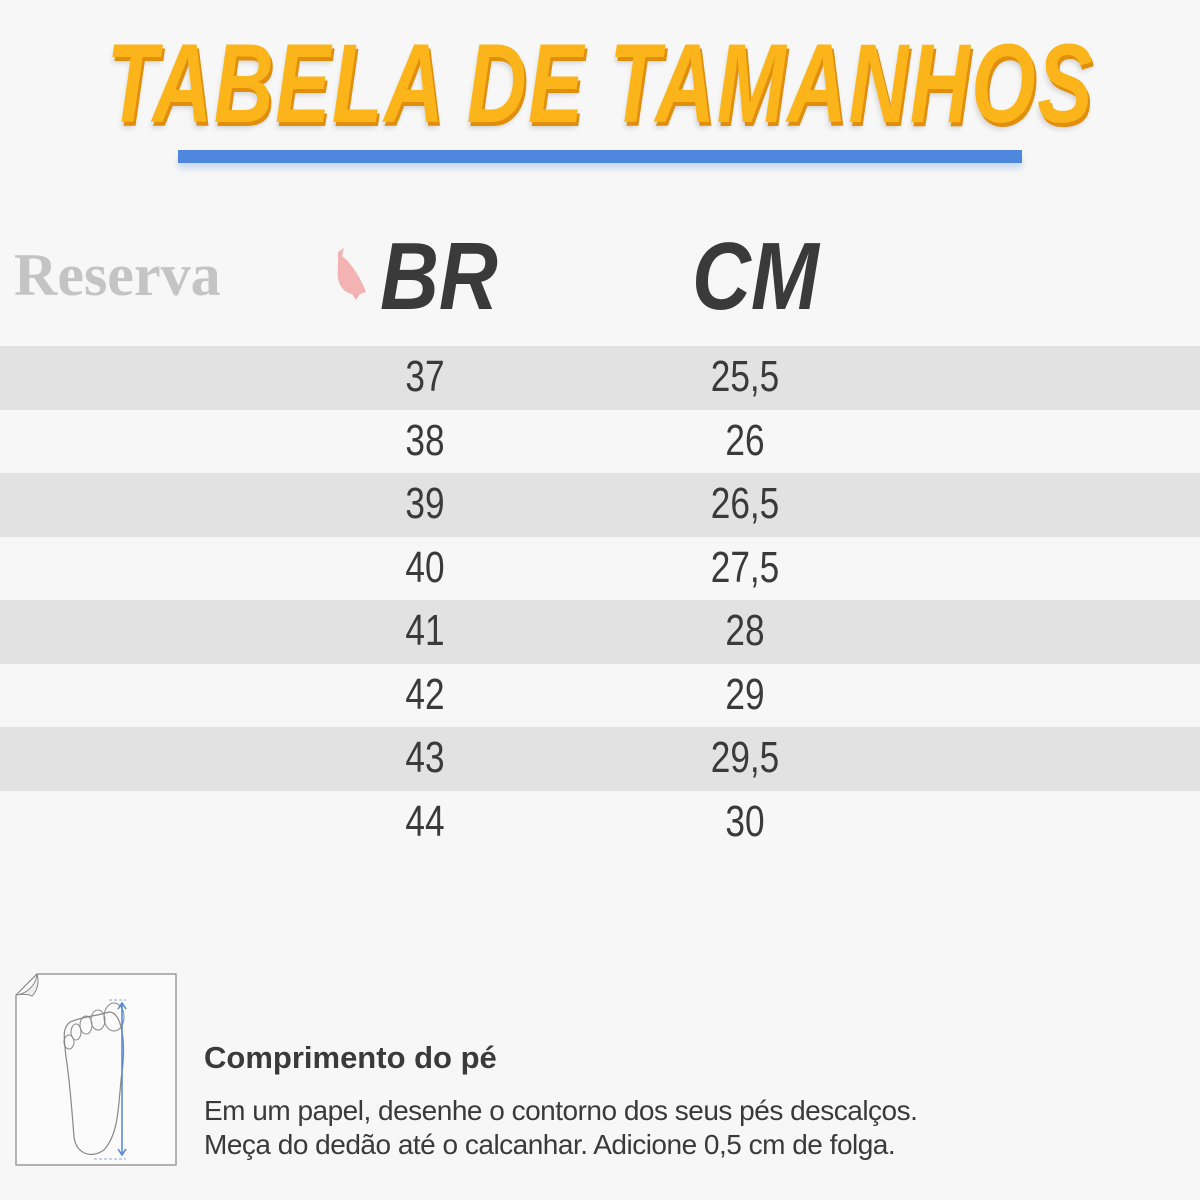 This screenshot has width=1200, height=1200. What do you see at coordinates (600, 569) in the screenshot?
I see `table-row: 40 27,5` at bounding box center [600, 569].